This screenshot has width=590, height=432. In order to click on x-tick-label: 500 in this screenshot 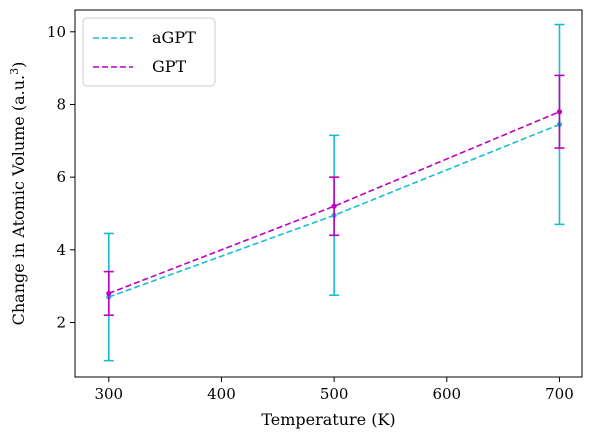, I will do `click(334, 394)`.